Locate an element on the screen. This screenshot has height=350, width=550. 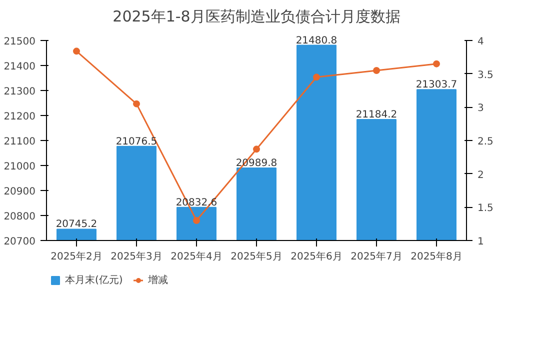
x-tick-label: 2025年4月 is located at coordinates (196, 256).